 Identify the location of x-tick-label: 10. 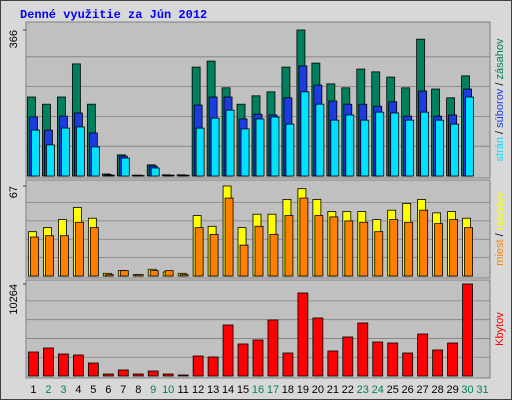
(168, 390).